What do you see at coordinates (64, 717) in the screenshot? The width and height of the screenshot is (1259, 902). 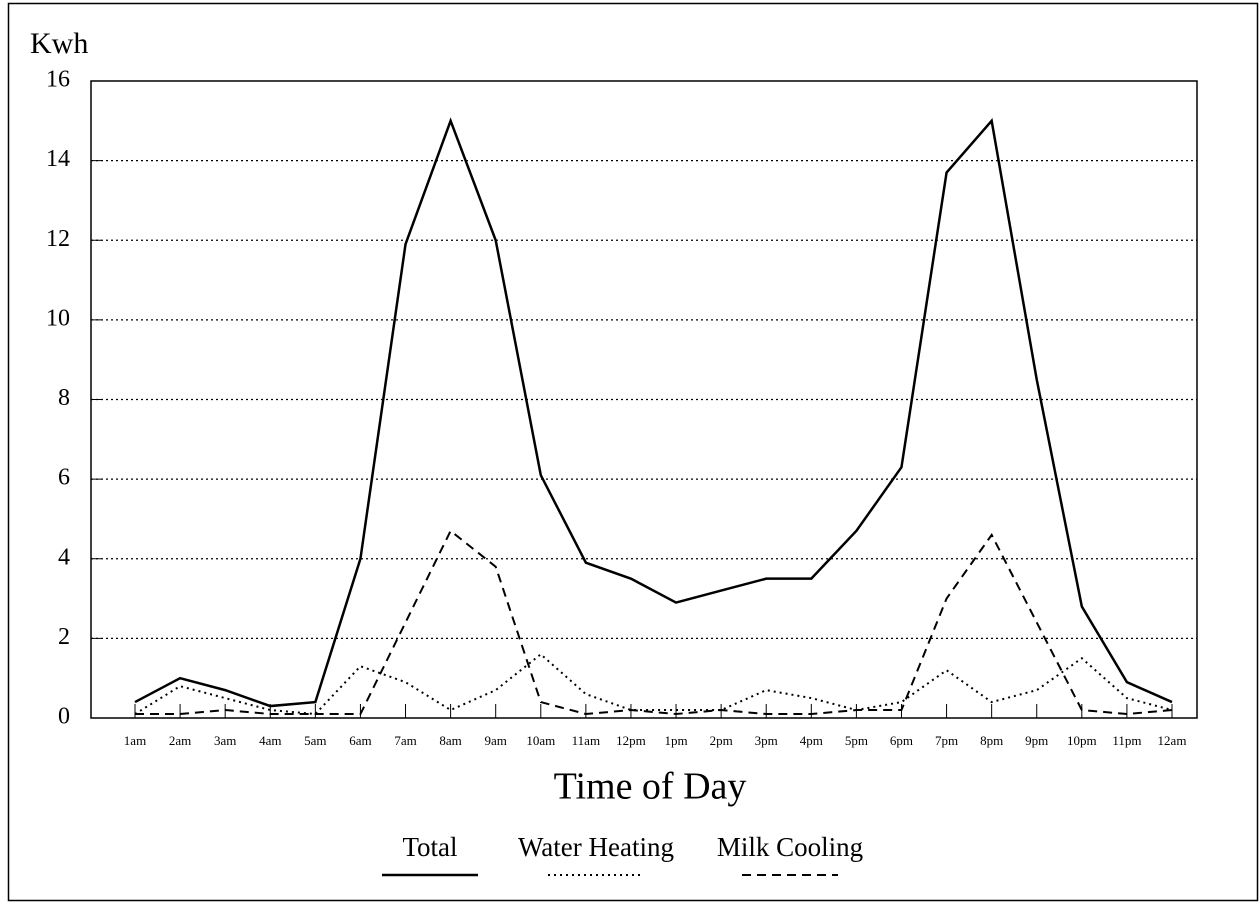 I see `y-tick-label: 0` at bounding box center [64, 717].